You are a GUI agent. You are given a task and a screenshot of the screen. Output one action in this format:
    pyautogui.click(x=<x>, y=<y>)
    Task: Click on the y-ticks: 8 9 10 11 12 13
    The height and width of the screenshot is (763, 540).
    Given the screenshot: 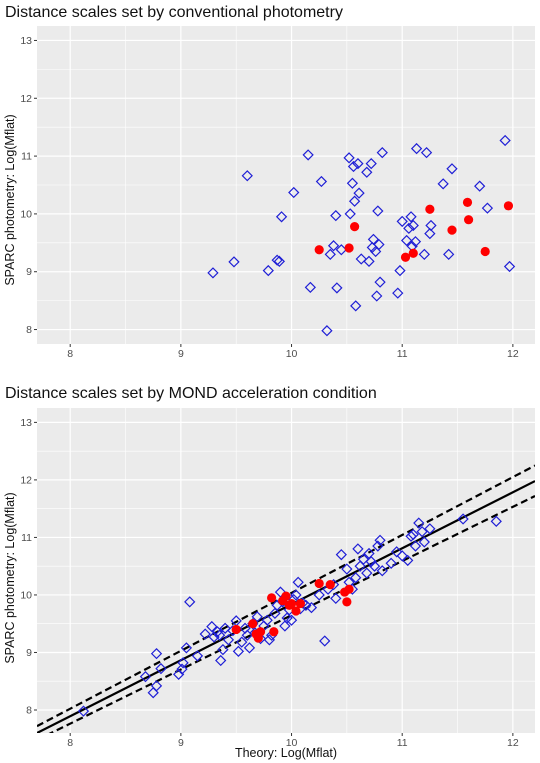 What is the action you would take?
    pyautogui.click(x=28, y=185)
    